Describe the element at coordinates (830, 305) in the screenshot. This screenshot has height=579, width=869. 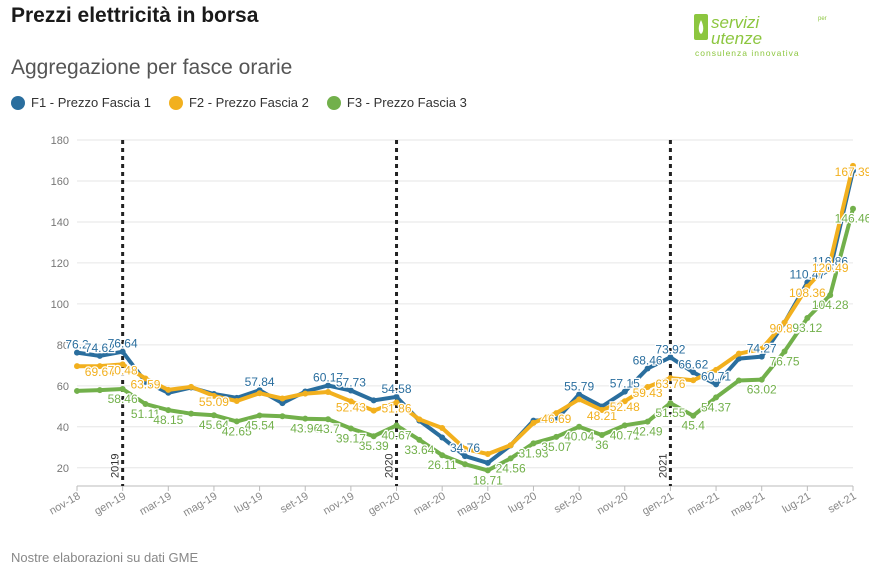
I see `data-label-f3: 104.28` at that location.